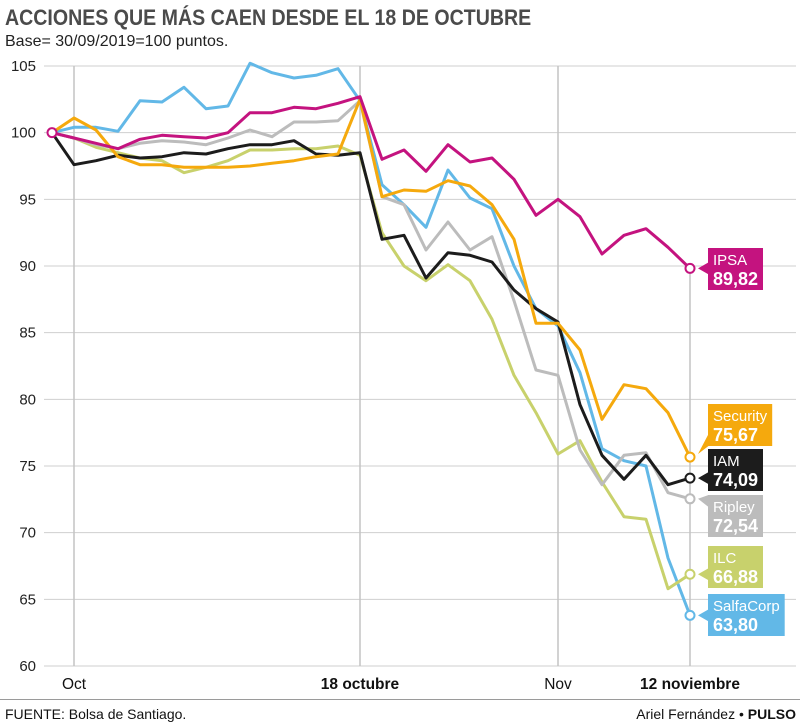 The width and height of the screenshot is (800, 724). What do you see at coordinates (52, 133) in the screenshot?
I see `start-point-marker` at bounding box center [52, 133].